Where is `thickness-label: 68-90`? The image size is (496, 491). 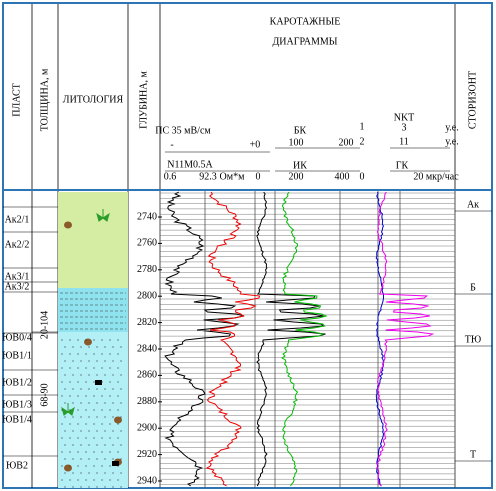 thickness-label: 68-90 is located at coordinates (44, 394).